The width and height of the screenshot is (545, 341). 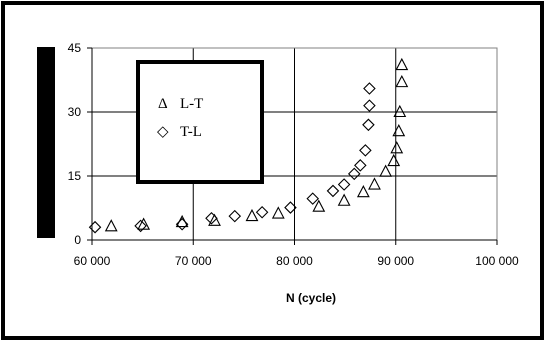 I want to click on x-tick-label: 80 000, so click(x=294, y=261).